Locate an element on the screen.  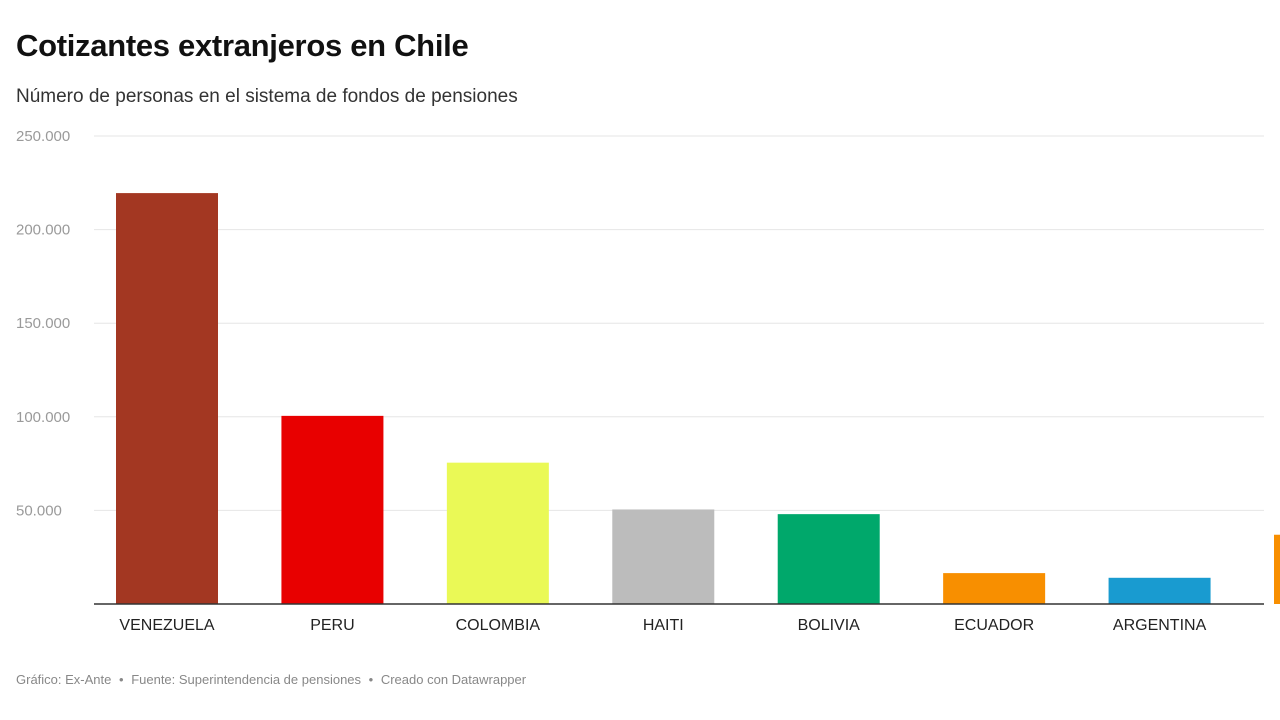
y-tick-label: 250.000 is located at coordinates (43, 136).